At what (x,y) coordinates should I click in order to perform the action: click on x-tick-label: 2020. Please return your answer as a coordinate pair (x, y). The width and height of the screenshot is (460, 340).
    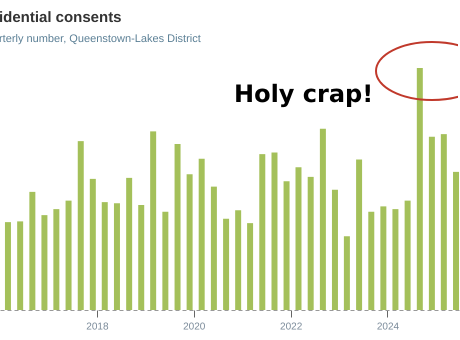
    Looking at the image, I should click on (194, 327).